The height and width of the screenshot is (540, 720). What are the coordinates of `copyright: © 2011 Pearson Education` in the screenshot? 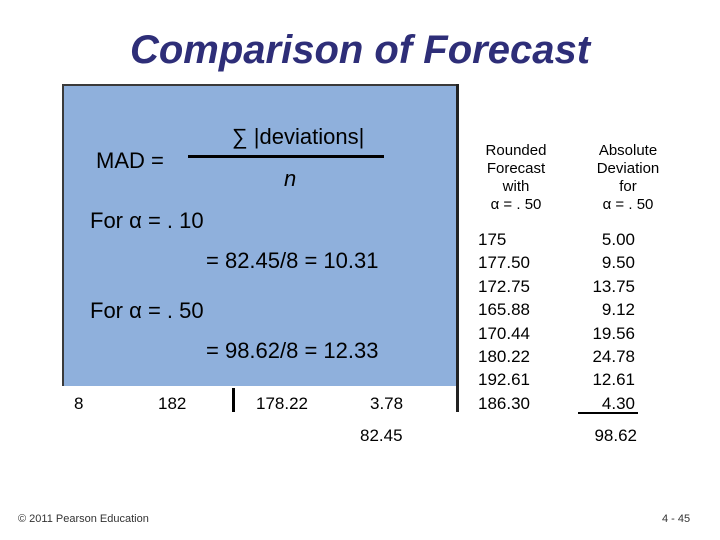 It's located at (83, 519).